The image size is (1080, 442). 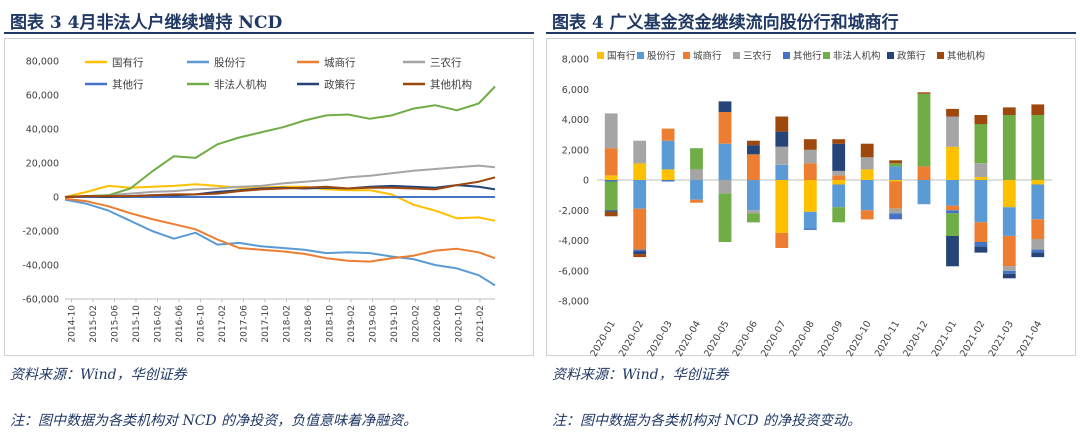 I want to click on x-tick-label: 2016-02, so click(x=158, y=324).